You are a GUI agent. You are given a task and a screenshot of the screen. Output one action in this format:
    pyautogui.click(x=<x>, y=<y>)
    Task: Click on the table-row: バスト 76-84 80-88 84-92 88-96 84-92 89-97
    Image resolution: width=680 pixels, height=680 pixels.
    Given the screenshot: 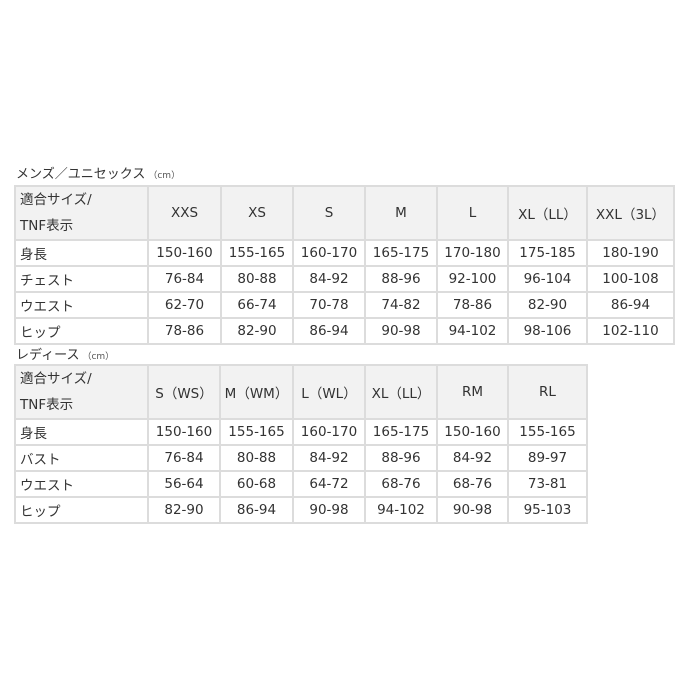 What is the action you would take?
    pyautogui.click(x=301, y=458)
    